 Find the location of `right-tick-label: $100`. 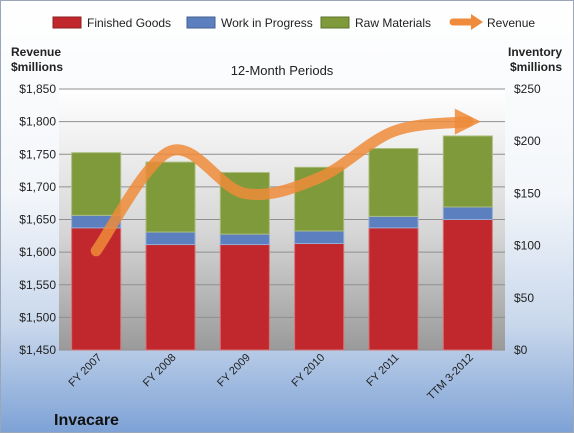

right-tick-label: $100 is located at coordinates (527, 246).